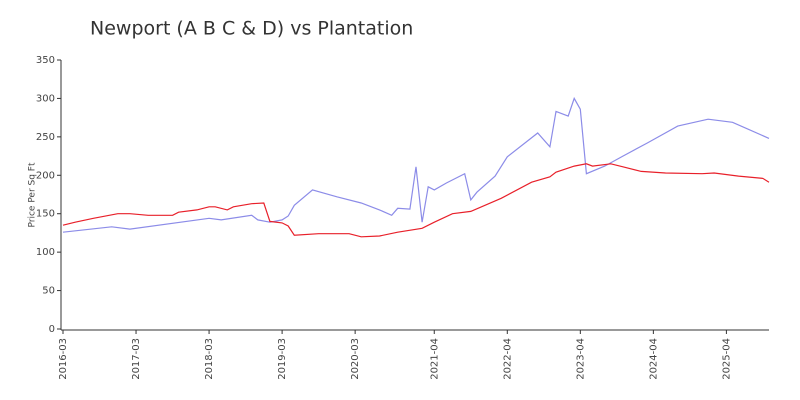 This screenshot has height=400, width=800. What do you see at coordinates (355, 359) in the screenshot?
I see `x-tick-label: 2020-03` at bounding box center [355, 359].